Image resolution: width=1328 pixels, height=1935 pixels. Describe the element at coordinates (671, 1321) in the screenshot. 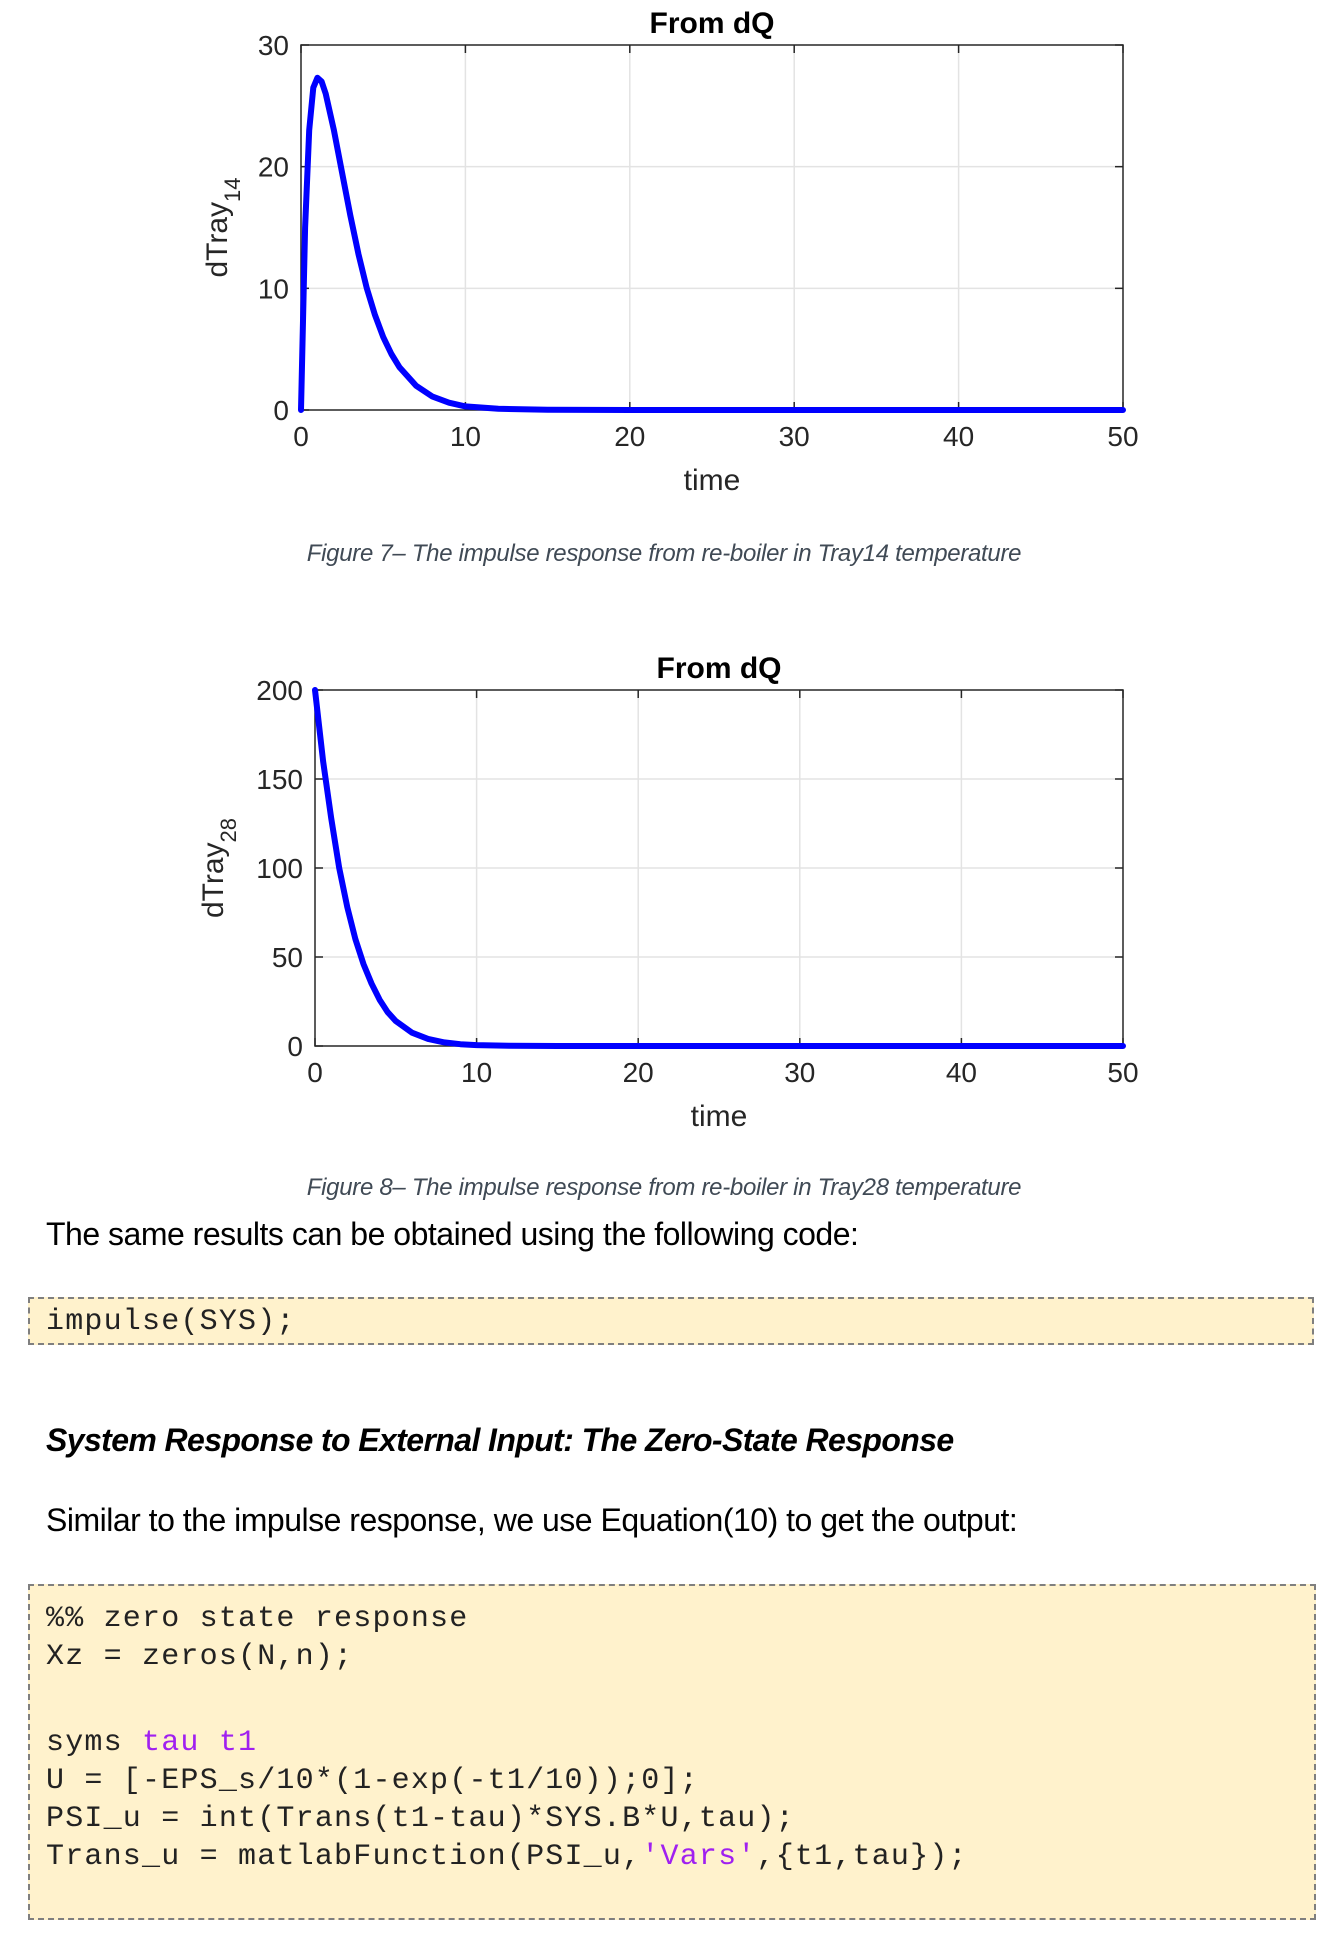

I see `code-block-impulse: impulse(SYS);` at that location.